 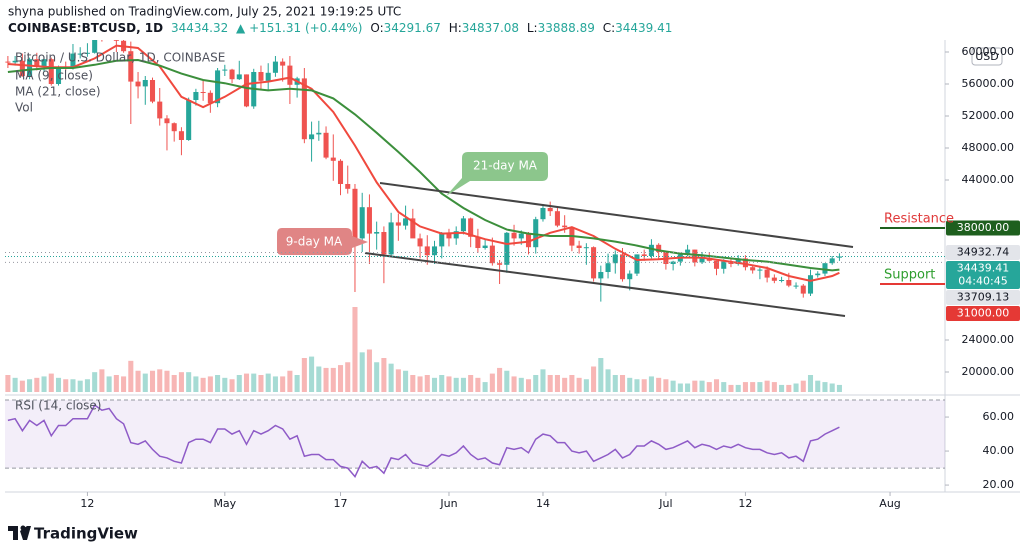 I want to click on currency-box, so click(x=987, y=56).